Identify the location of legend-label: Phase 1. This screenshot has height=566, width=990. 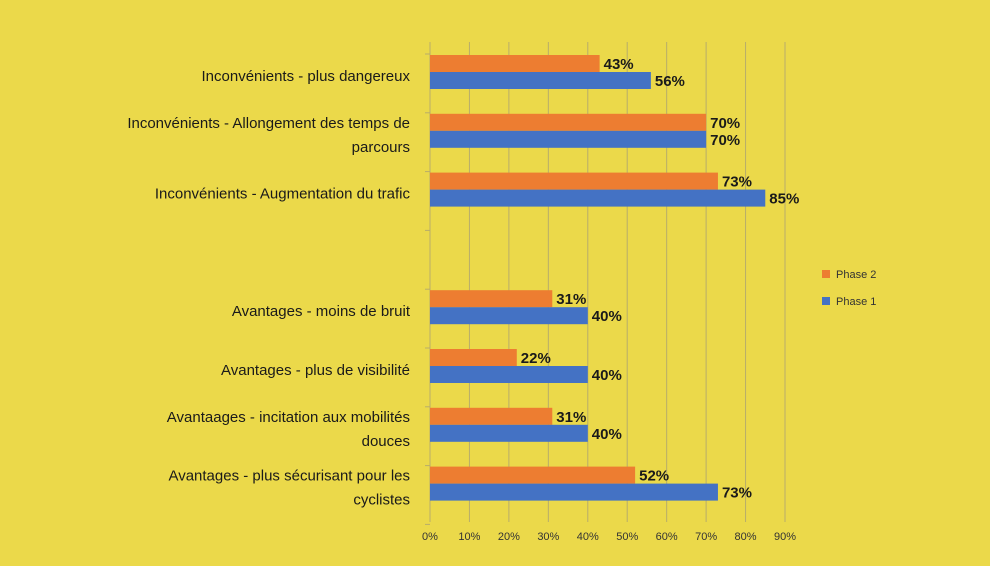
(856, 302).